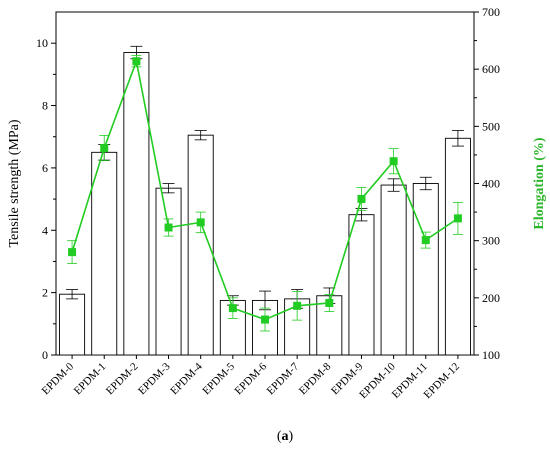 The image size is (550, 455). Describe the element at coordinates (491, 126) in the screenshot. I see `right-tick-label: 500` at that location.